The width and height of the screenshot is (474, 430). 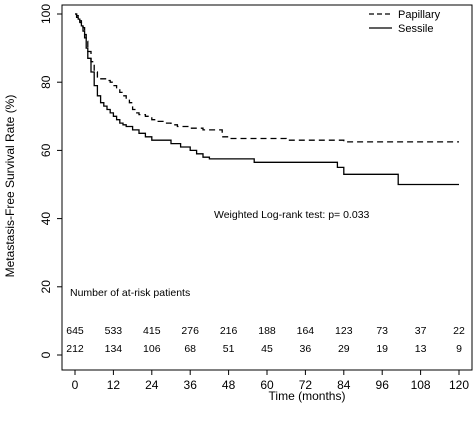 I want to click on risk-value-row2-t12: 134, so click(x=114, y=349).